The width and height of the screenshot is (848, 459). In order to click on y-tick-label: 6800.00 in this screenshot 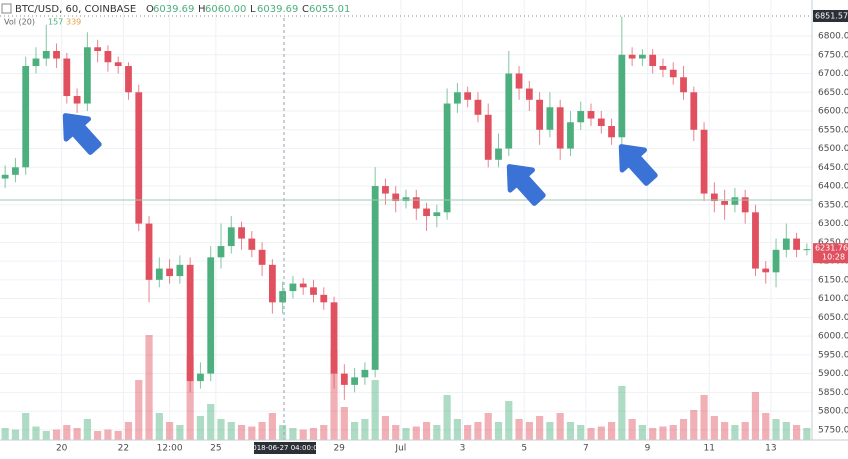, I will do `click(833, 37)`.